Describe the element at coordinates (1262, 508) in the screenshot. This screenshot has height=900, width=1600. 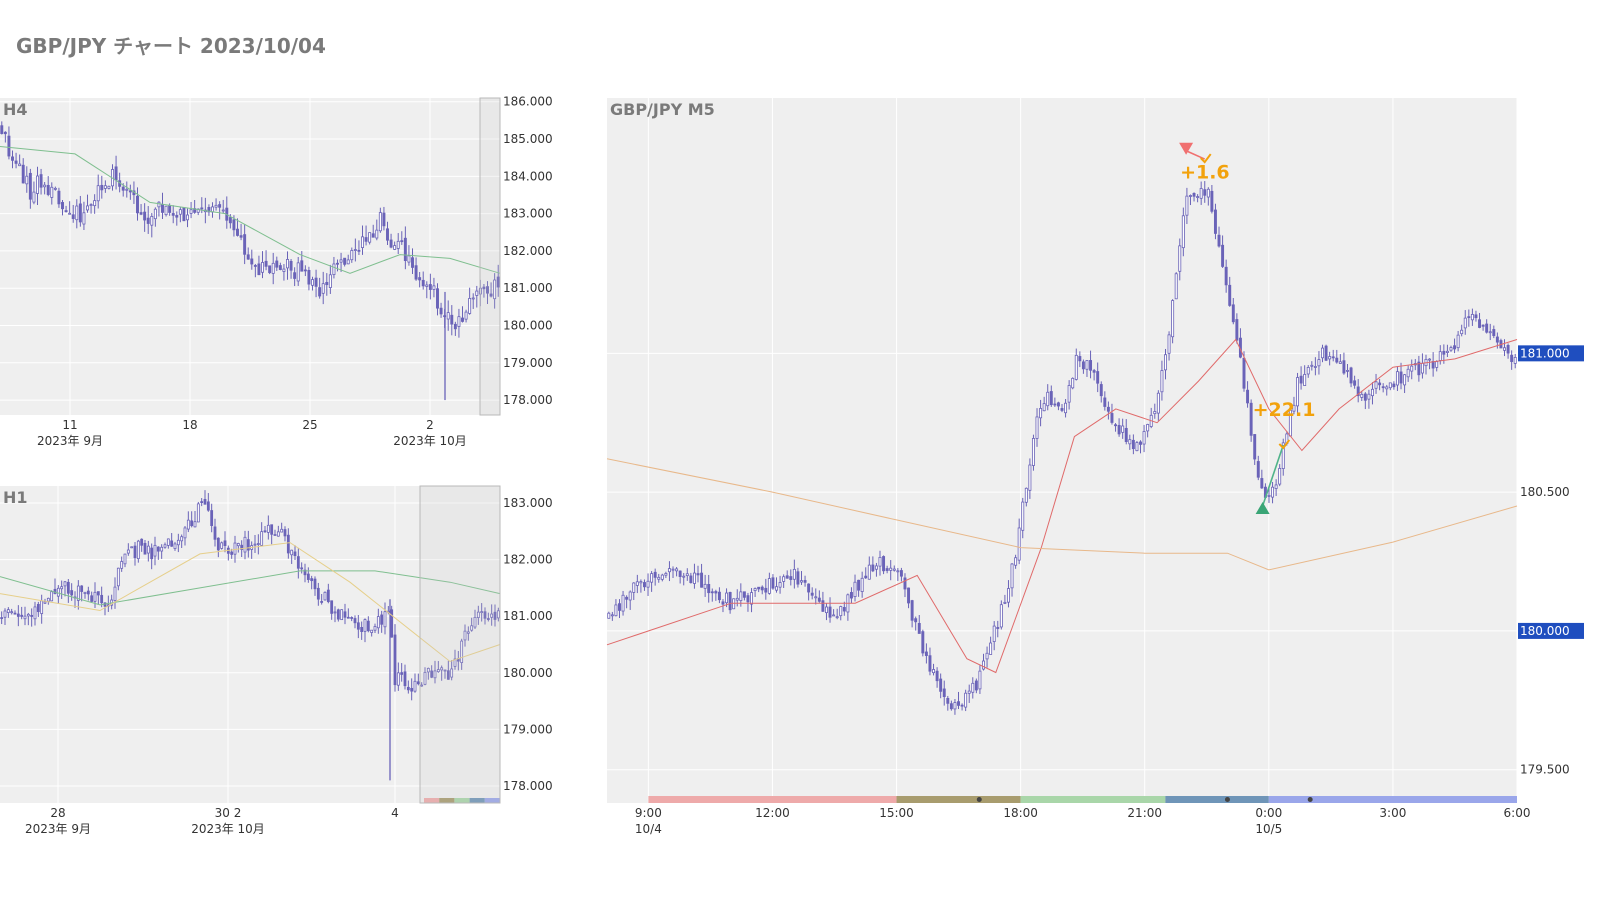
I see `buy-entry-marker` at that location.